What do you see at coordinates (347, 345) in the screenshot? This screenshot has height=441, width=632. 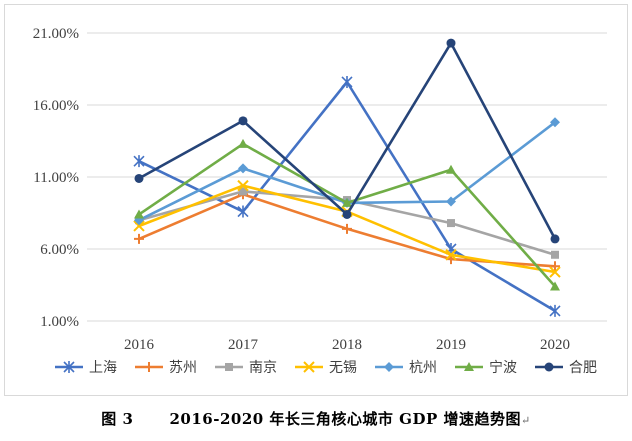 I see `x-tick-label: 2018` at bounding box center [347, 345].